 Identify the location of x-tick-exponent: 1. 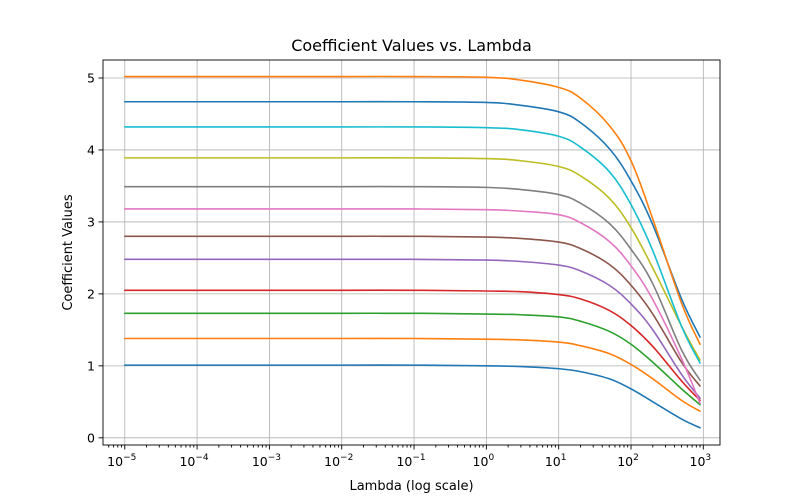
(564, 458).